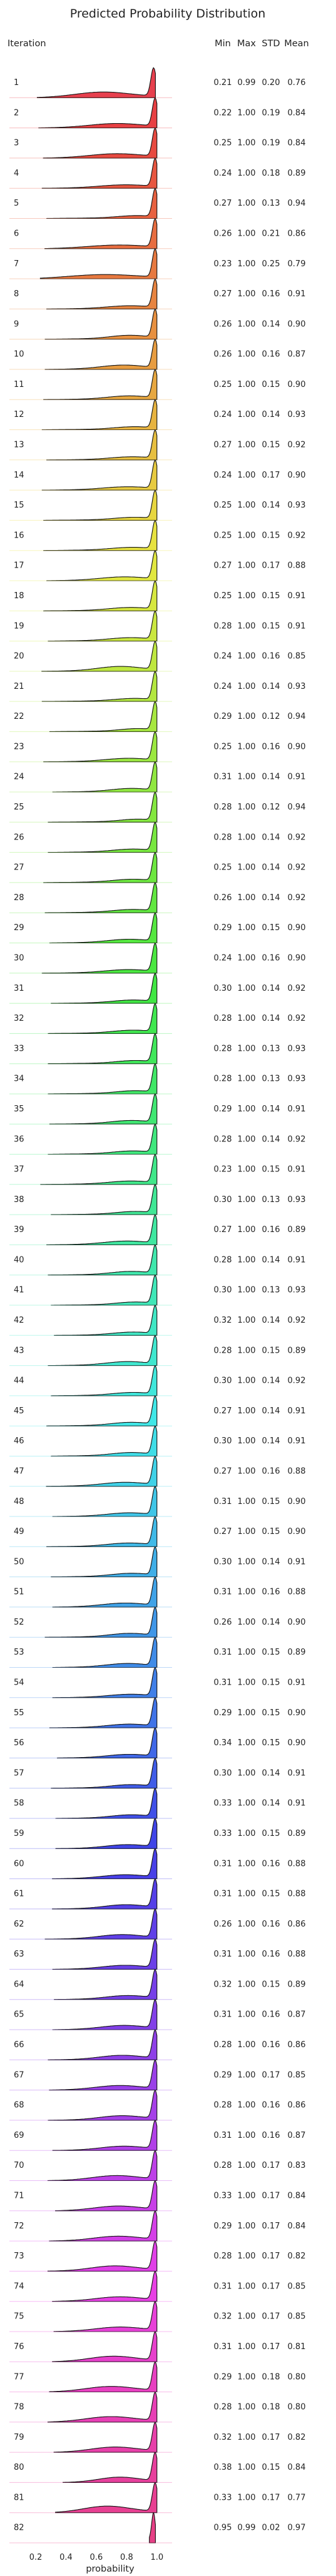 The width and height of the screenshot is (336, 2576). I want to click on stat-std-26: 0.14, so click(271, 837).